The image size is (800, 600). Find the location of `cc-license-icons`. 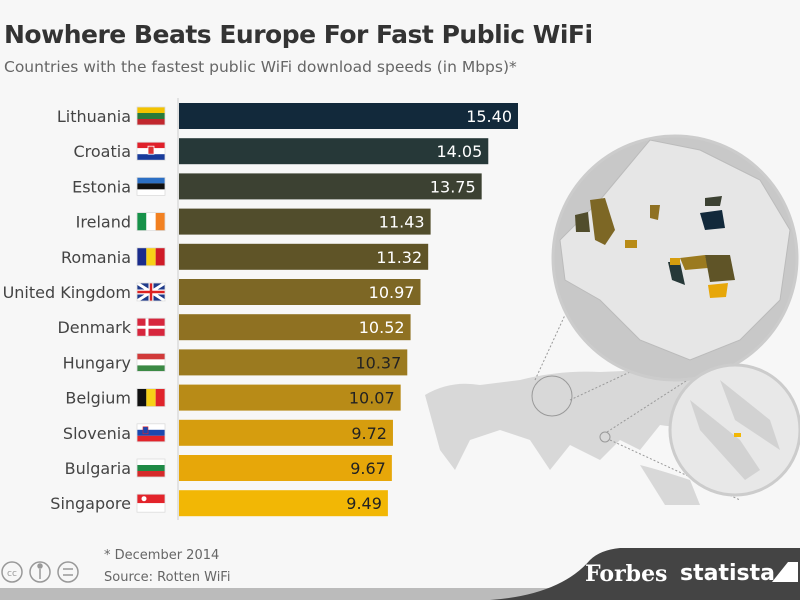

cc-license-icons is located at coordinates (40, 572).